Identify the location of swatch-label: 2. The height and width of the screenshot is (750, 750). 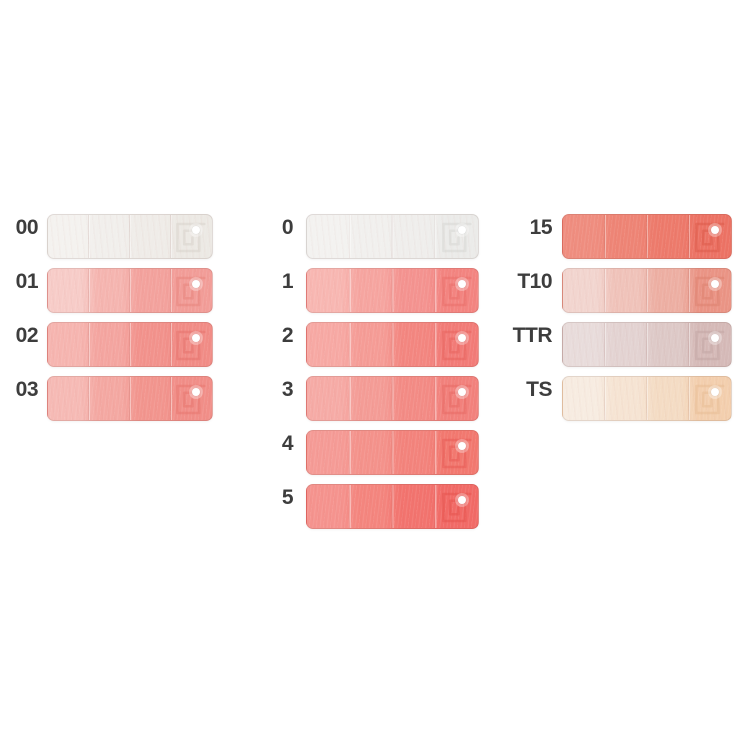
(287, 335).